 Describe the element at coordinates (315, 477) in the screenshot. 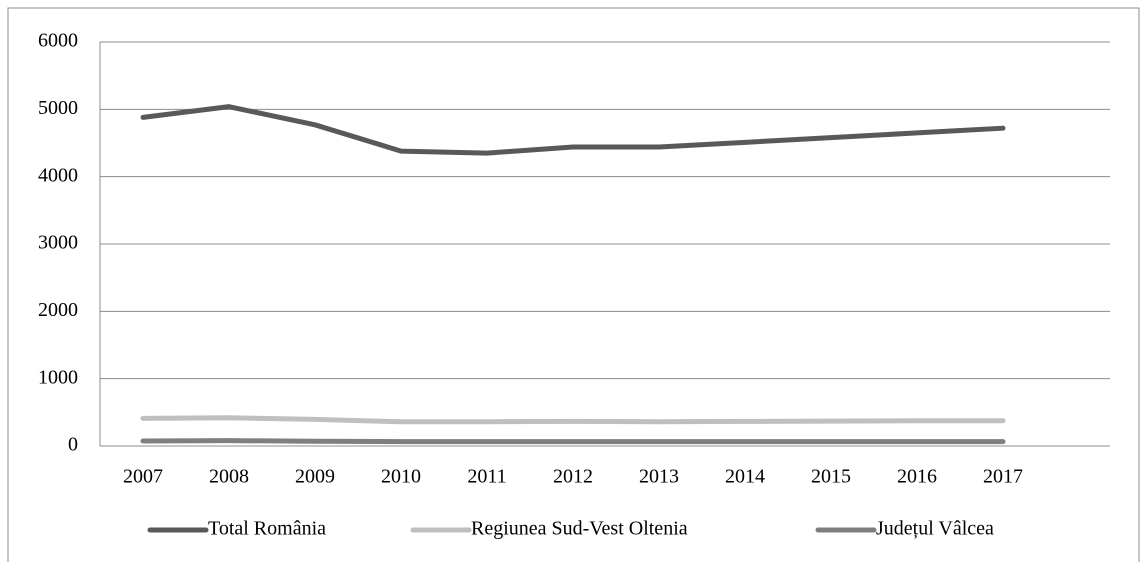

I see `x-tick-label: 2009` at that location.